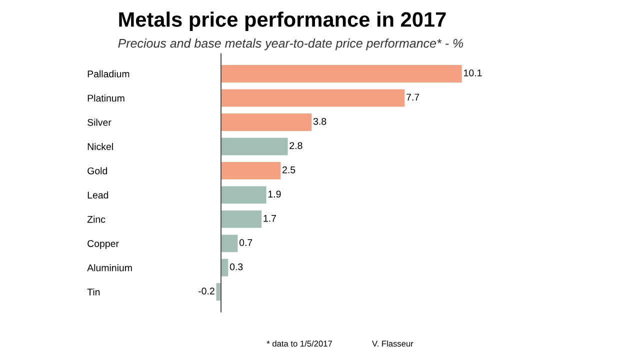 This screenshot has height=355, width=620. What do you see at coordinates (245, 242) in the screenshot?
I see `data-label: 0.7` at bounding box center [245, 242].